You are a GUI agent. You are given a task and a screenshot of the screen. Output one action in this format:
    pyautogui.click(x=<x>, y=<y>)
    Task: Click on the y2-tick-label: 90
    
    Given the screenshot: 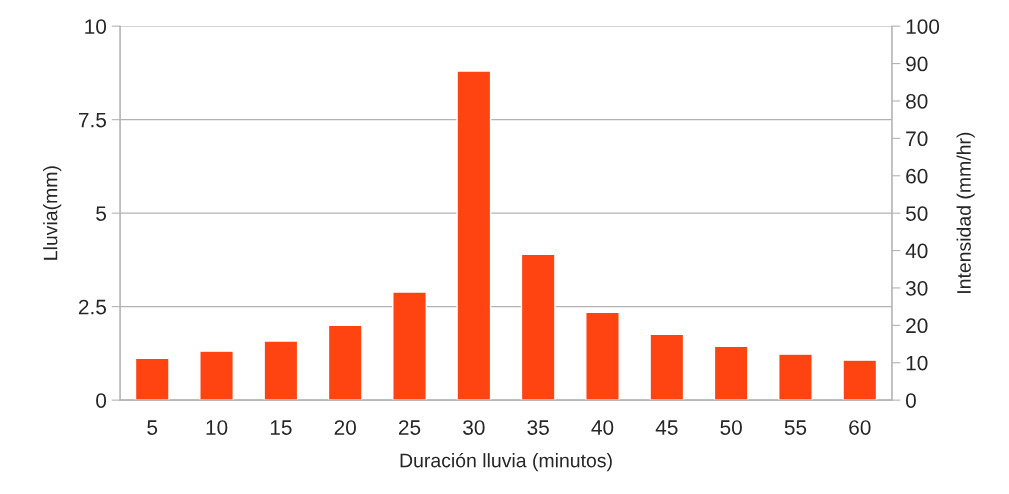 What is the action you would take?
    pyautogui.click(x=917, y=64)
    